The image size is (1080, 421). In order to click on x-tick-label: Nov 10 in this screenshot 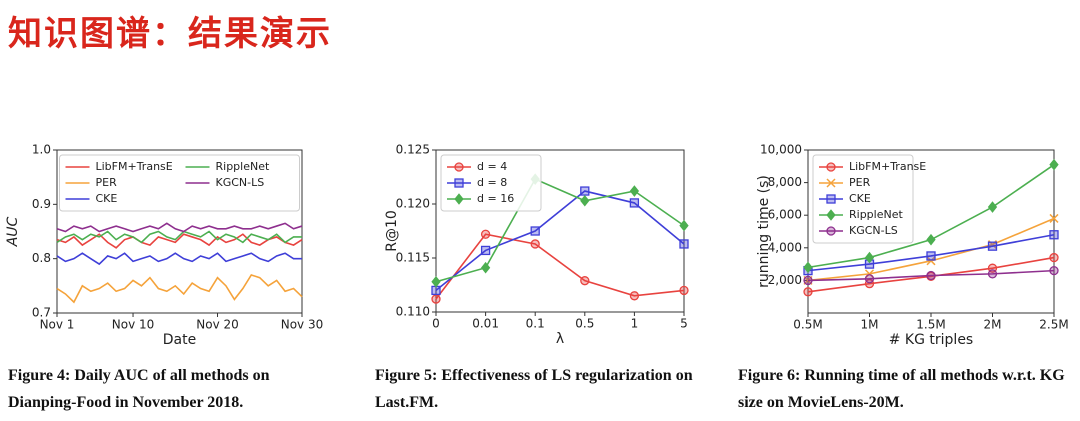, I will do `click(133, 325)`.